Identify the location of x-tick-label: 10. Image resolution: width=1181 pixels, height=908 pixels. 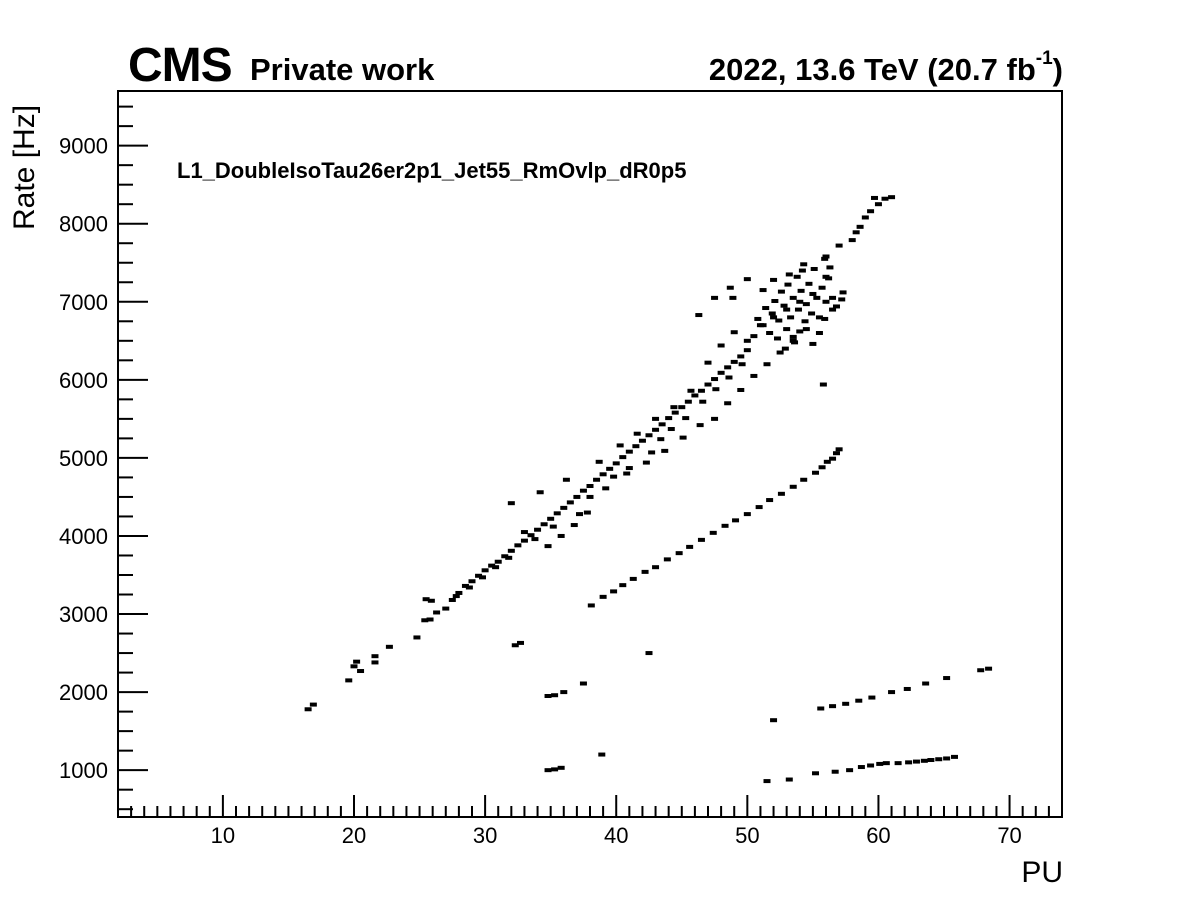
(223, 835).